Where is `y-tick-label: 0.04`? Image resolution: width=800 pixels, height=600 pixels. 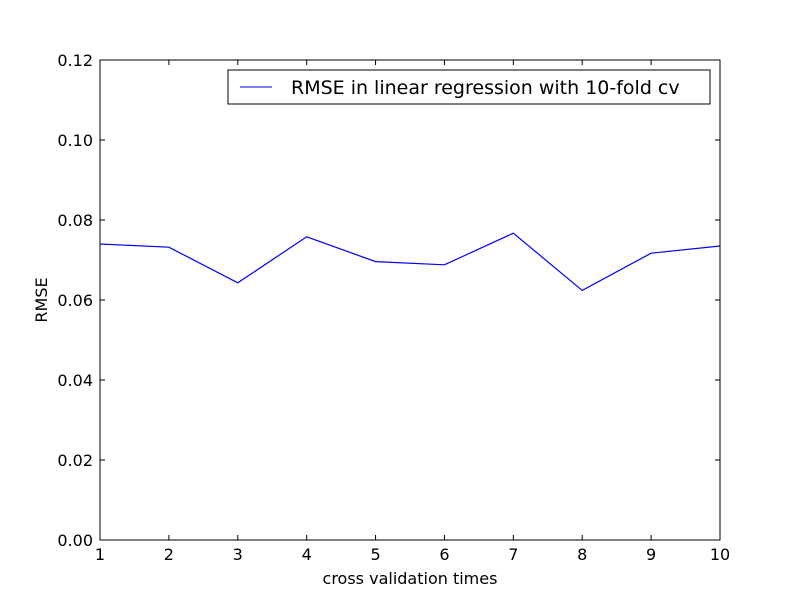 y-tick-label: 0.04 is located at coordinates (75, 380).